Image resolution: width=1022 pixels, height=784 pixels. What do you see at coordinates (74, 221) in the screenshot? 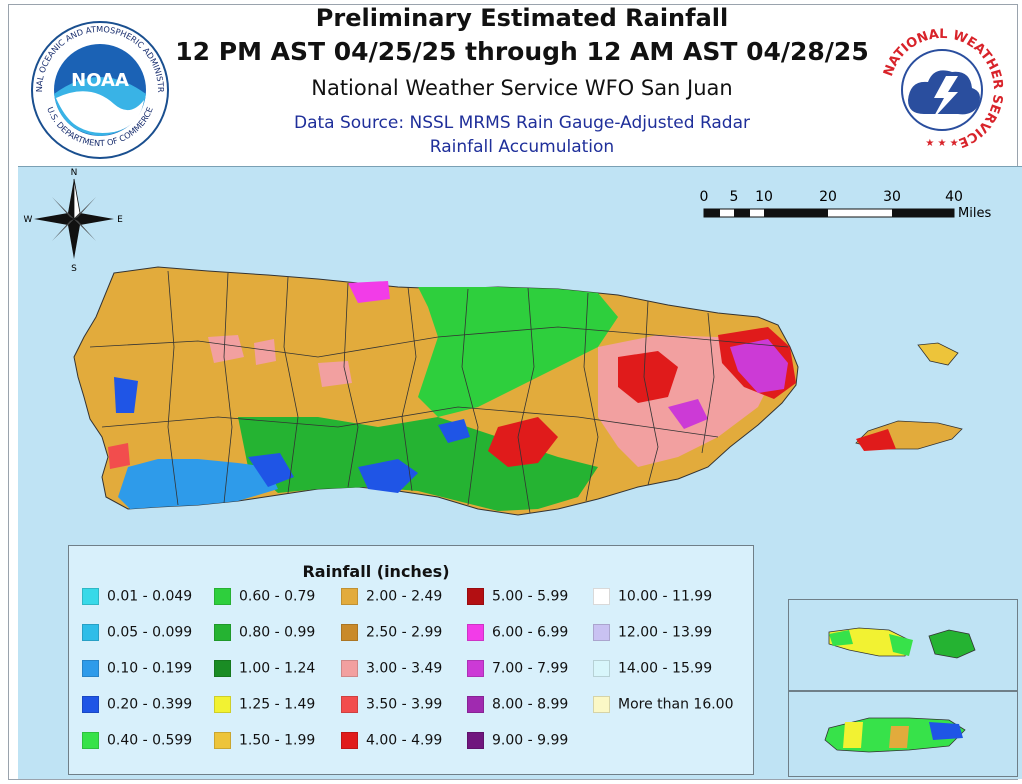
I see `compass-rose: N S E W` at bounding box center [74, 221].